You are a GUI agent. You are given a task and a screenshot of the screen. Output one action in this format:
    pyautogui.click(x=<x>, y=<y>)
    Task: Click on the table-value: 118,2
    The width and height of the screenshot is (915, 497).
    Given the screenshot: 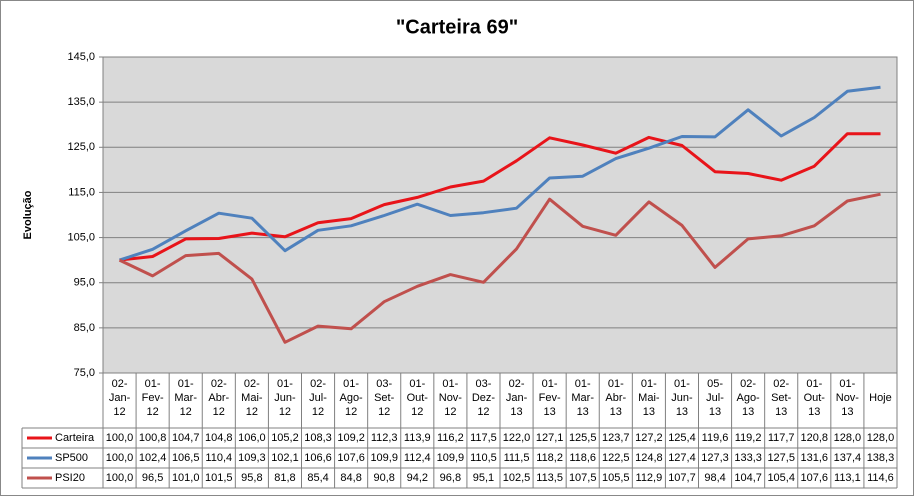 What is the action you would take?
    pyautogui.click(x=549, y=458)
    